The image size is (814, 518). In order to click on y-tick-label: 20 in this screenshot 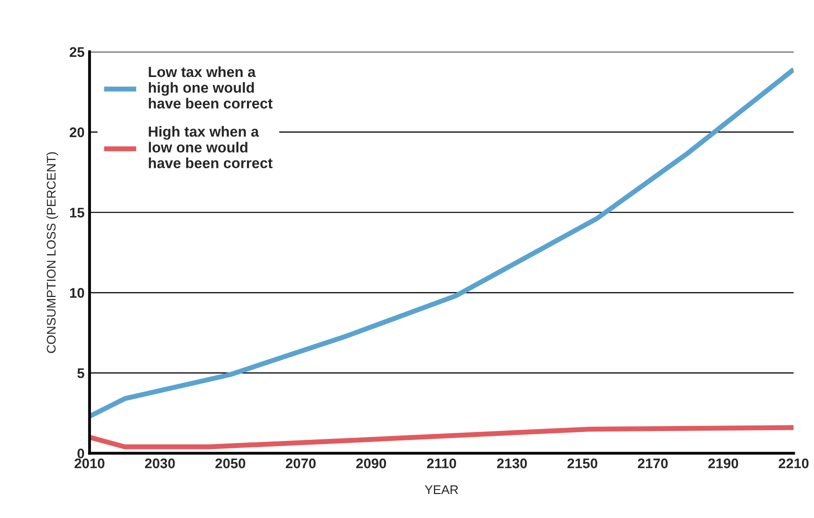, I will do `click(77, 132)`.